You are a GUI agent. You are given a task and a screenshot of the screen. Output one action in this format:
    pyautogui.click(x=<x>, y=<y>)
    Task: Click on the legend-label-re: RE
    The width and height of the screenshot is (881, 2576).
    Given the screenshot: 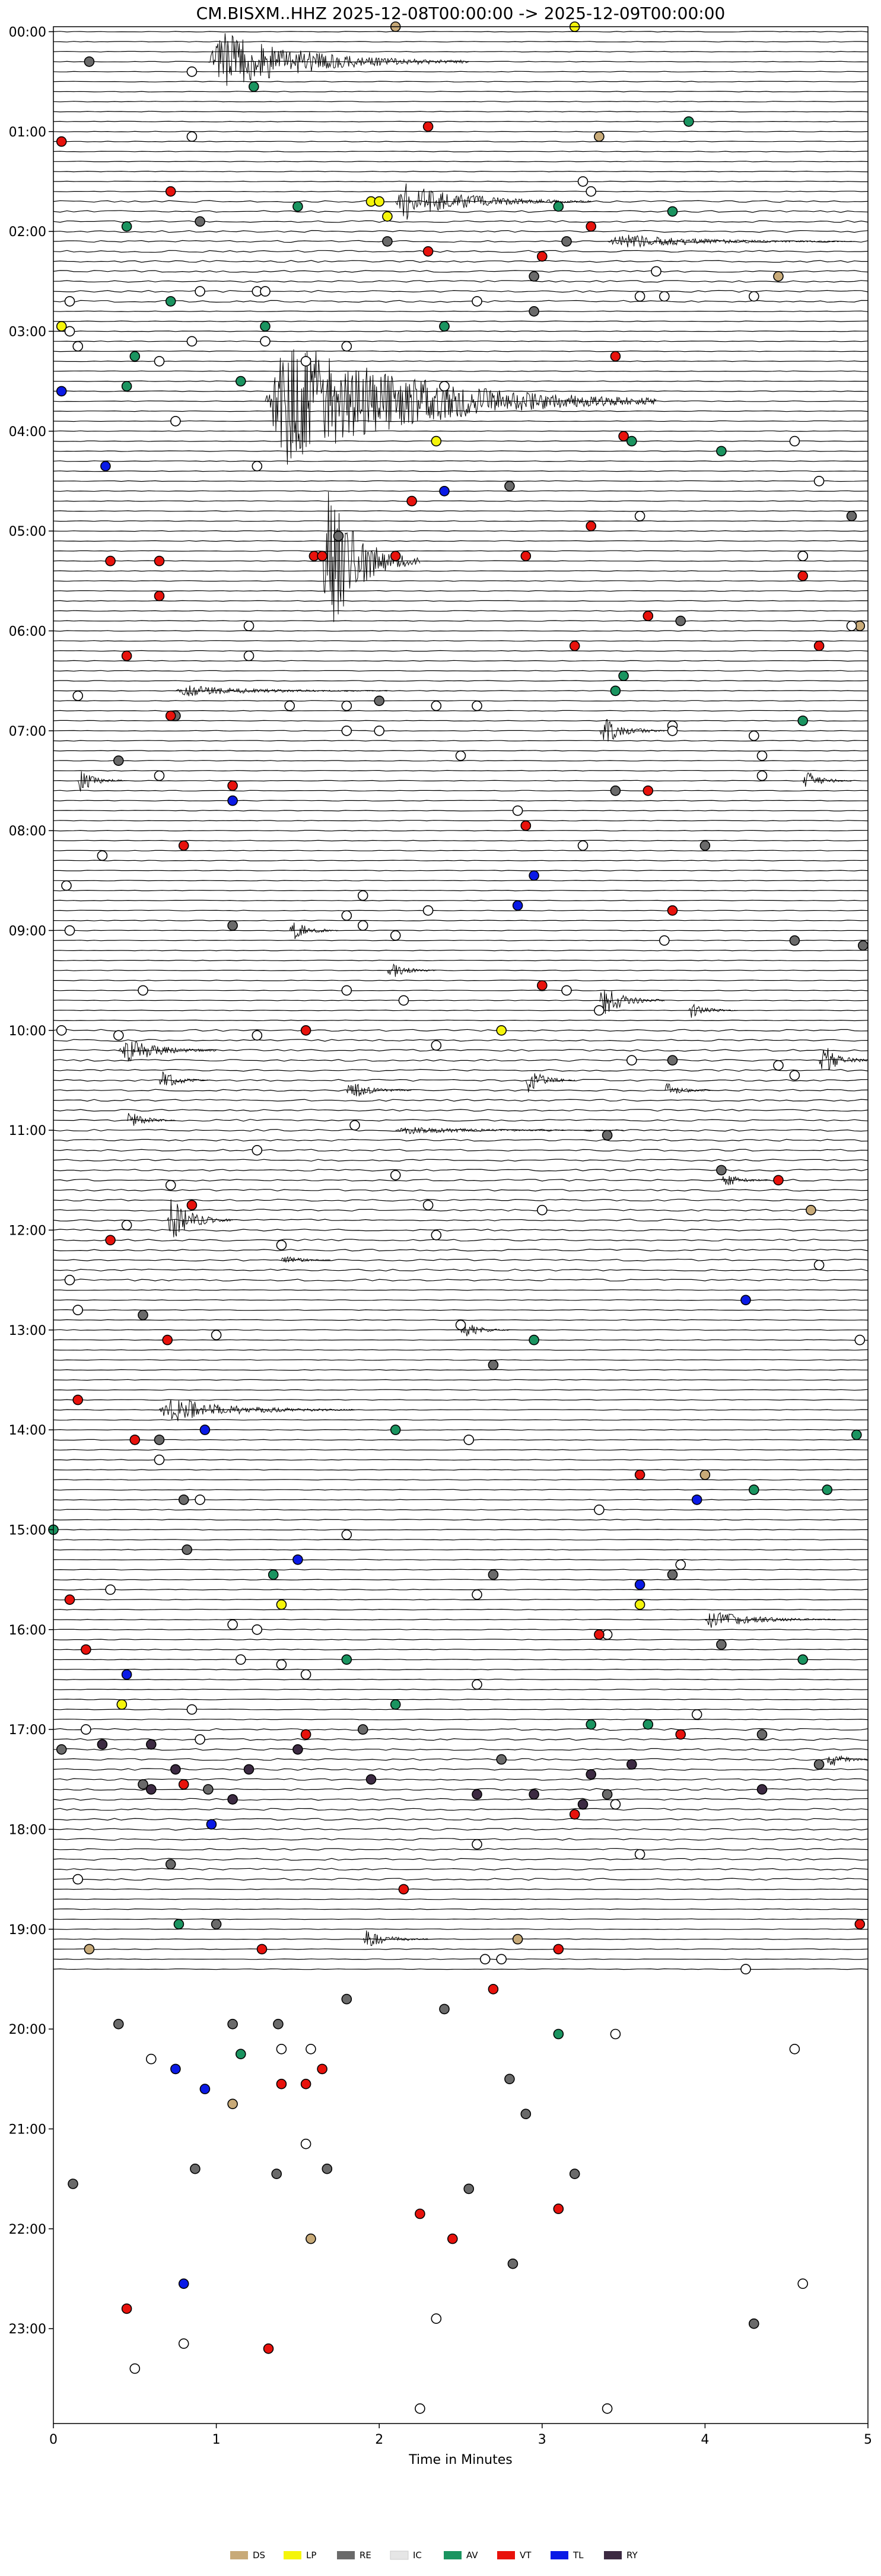 What is the action you would take?
    pyautogui.click(x=365, y=2555)
    